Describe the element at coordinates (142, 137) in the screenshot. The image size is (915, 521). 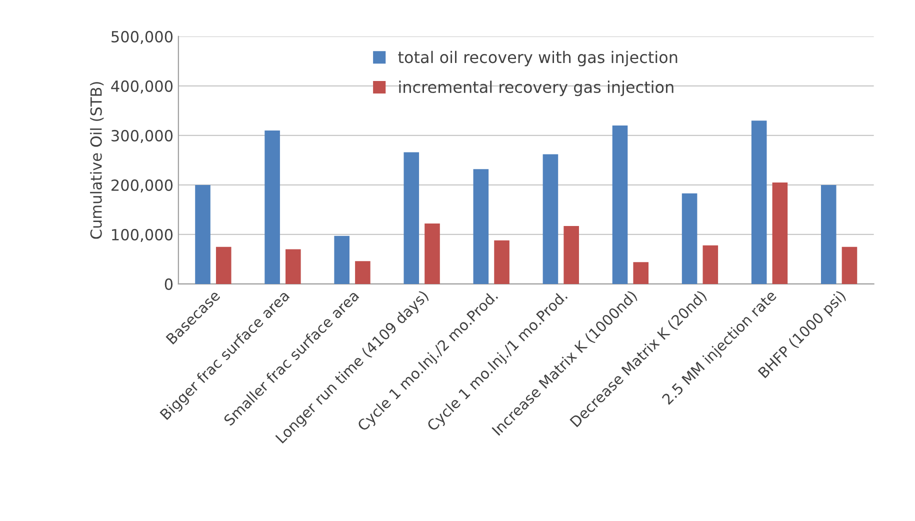
I see `y-tick-label: 300,000` at that location.